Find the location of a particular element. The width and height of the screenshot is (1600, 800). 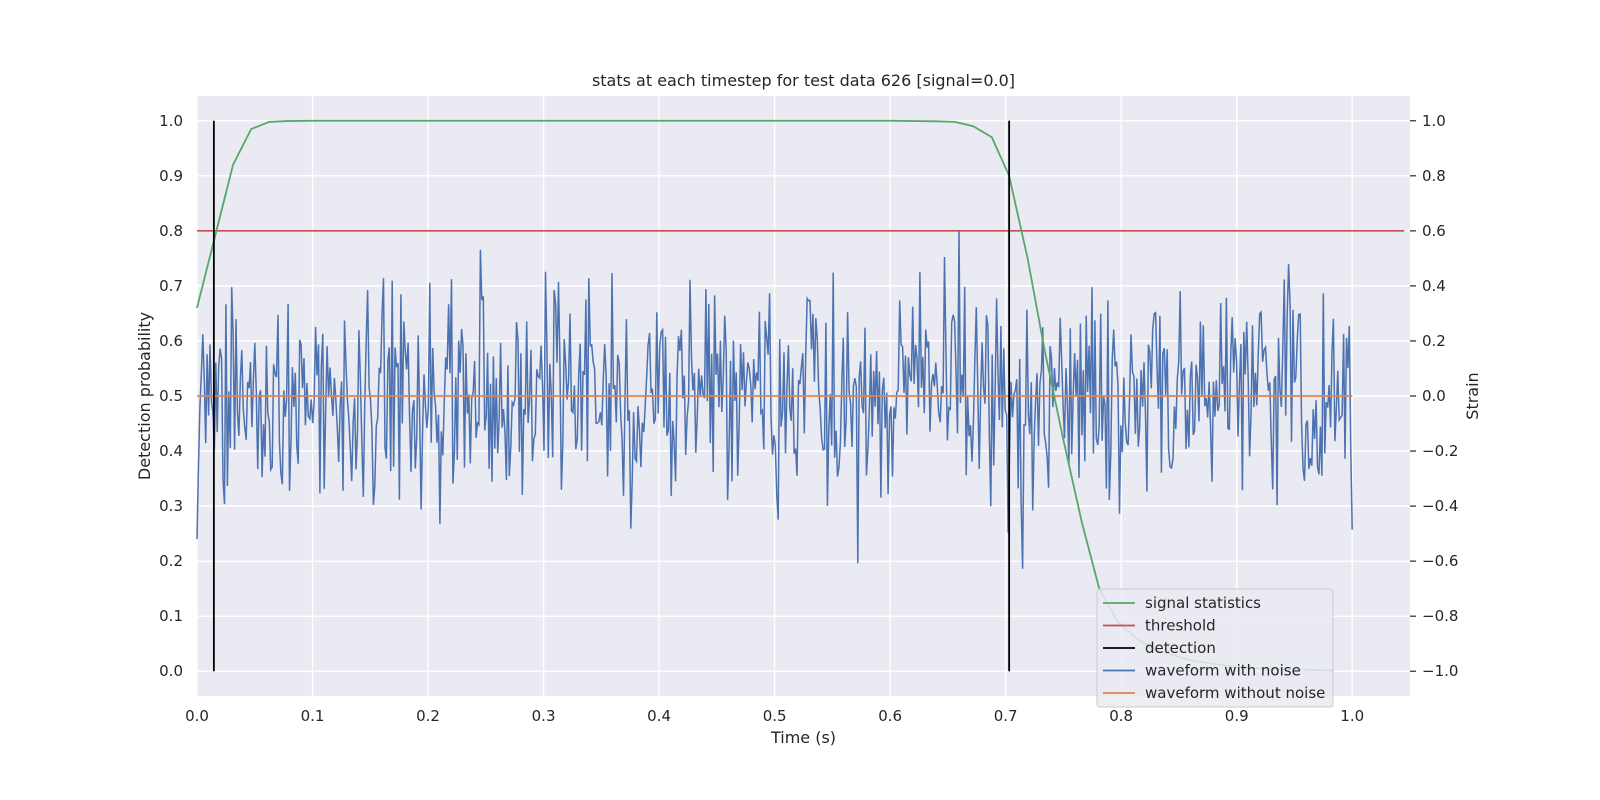

legend-label: threshold is located at coordinates (1180, 626).